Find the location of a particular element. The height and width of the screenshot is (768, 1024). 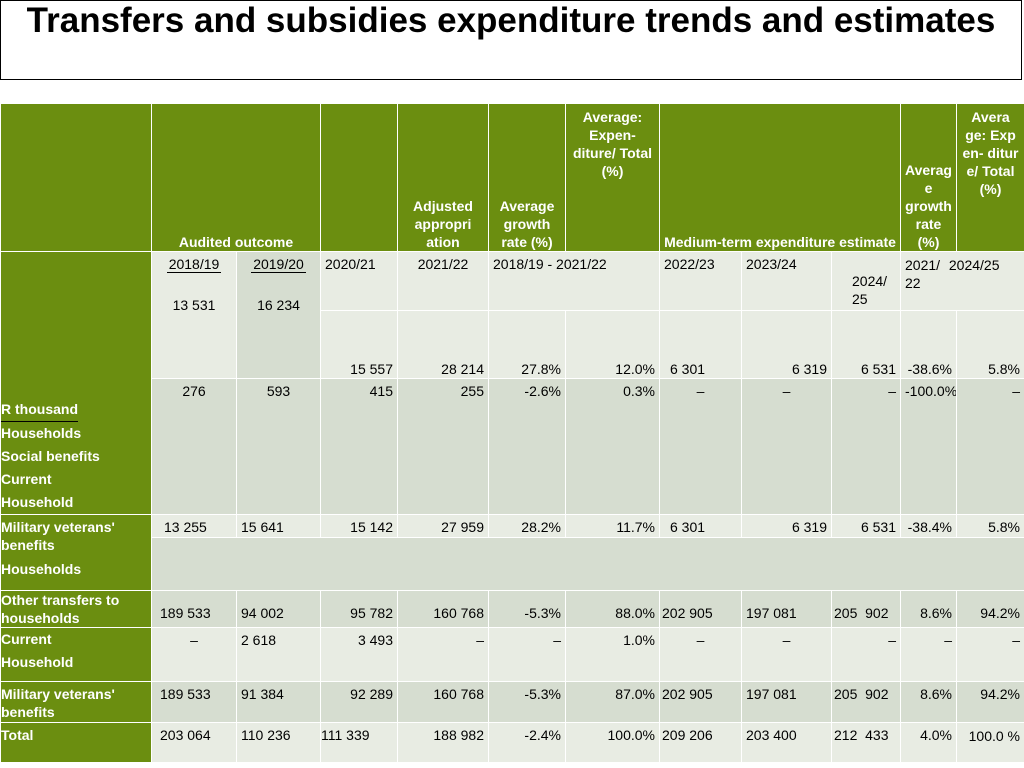

value-r2-c11: – is located at coordinates (990, 446).